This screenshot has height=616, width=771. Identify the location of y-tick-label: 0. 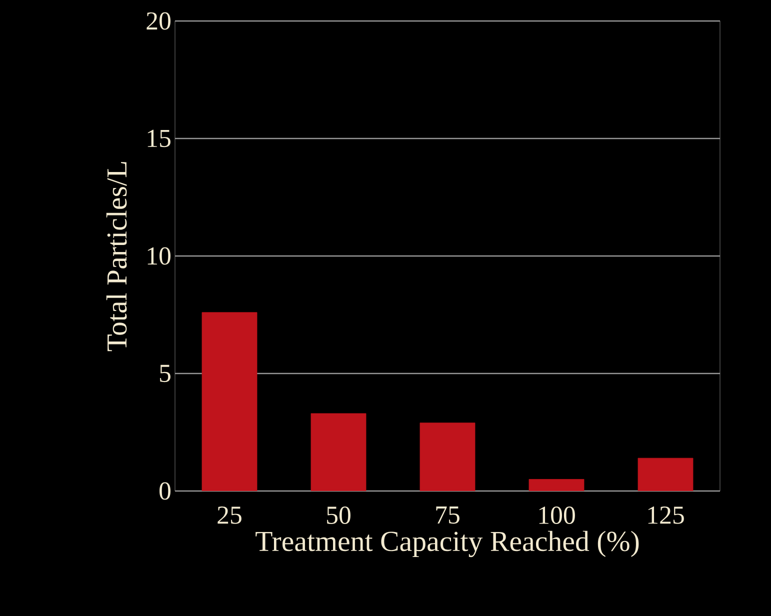
(165, 491).